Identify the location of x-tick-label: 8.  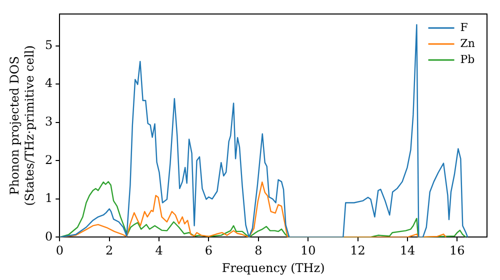
(258, 251).